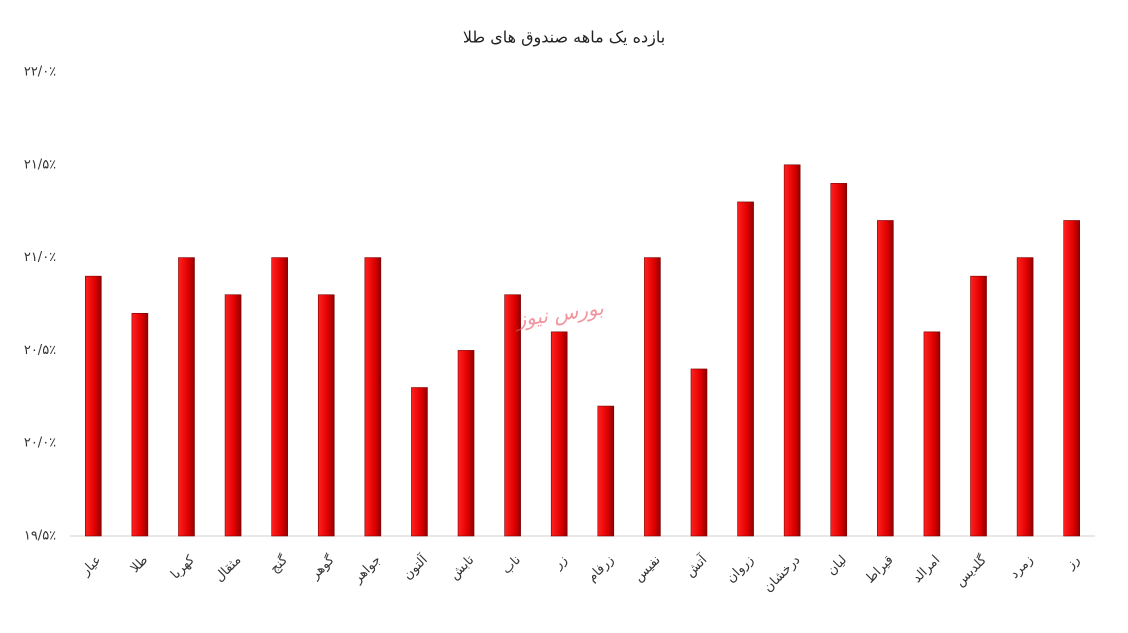 The height and width of the screenshot is (633, 1128). Describe the element at coordinates (559, 313) in the screenshot. I see `watermark: بورس نیوز` at that location.